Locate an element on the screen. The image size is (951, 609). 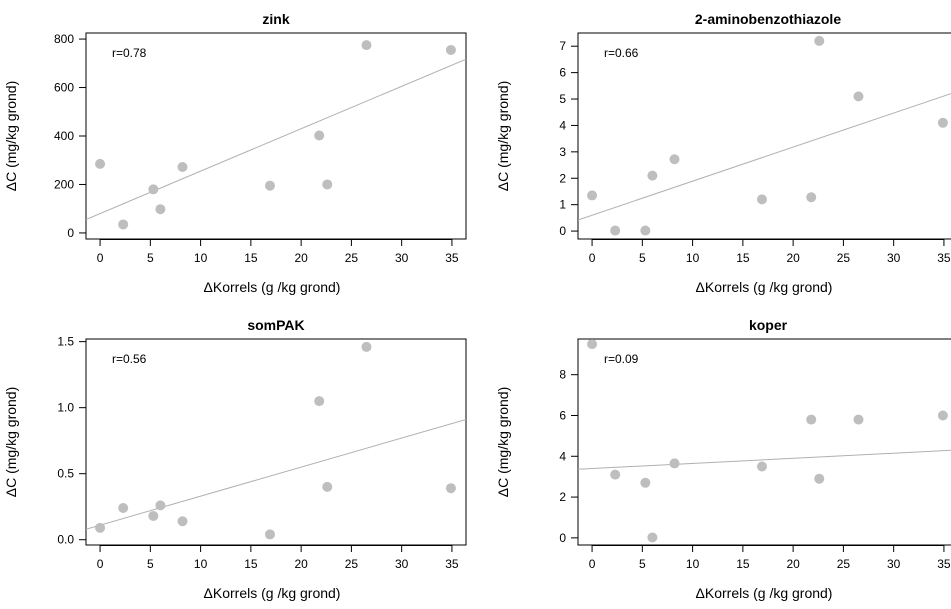
y-tick-label: 1 is located at coordinates (562, 205).